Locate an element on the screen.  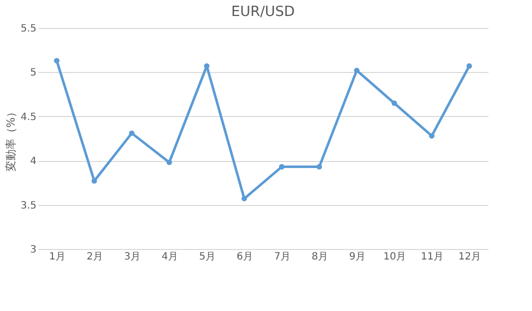
x-tick-label: 8月 is located at coordinates (320, 257).